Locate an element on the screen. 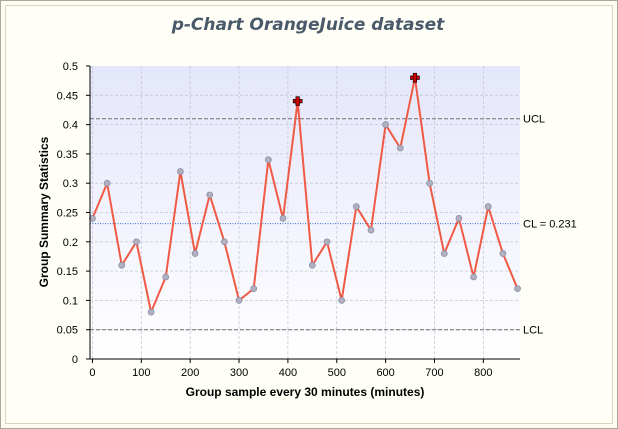 This screenshot has height=429, width=618. y-tick-label: 0.1 is located at coordinates (70, 301).